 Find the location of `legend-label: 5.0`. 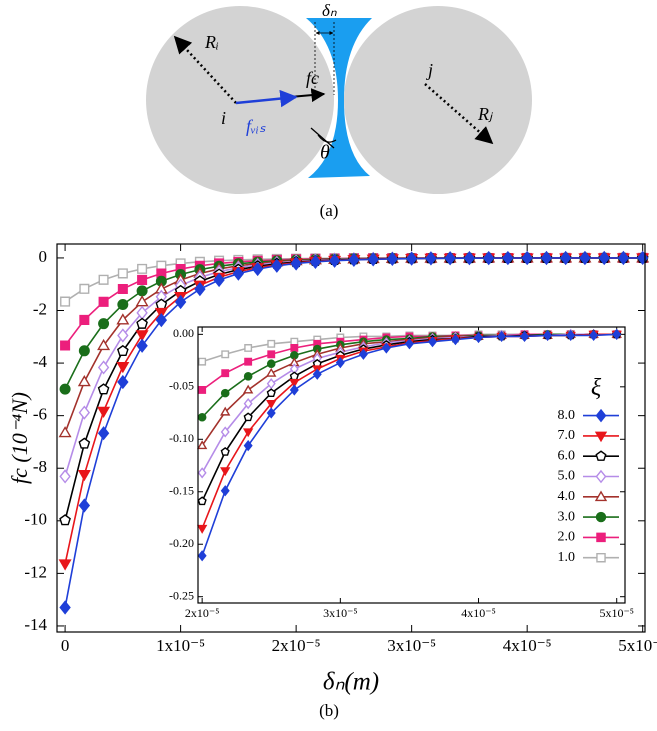

legend-label: 5.0 is located at coordinates (567, 476).